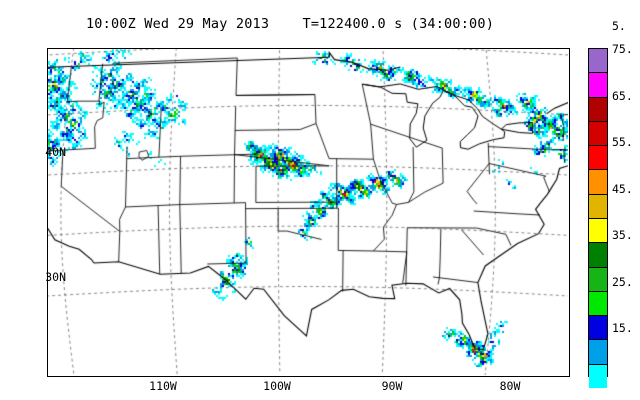 The image size is (640, 400). I want to click on colorbar-tick-25: 25., so click(622, 281).